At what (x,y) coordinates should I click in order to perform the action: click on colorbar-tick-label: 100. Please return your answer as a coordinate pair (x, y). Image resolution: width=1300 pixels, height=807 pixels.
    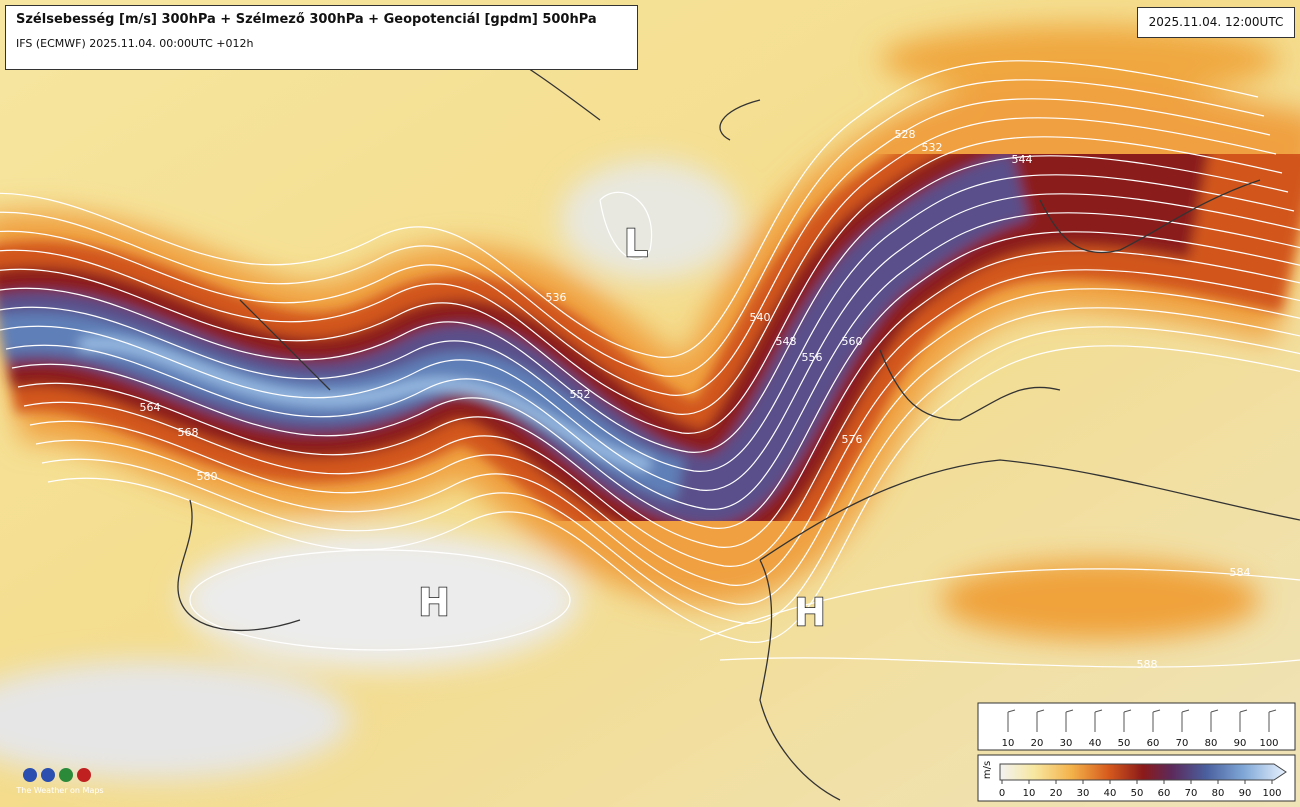
    Looking at the image, I should click on (1271, 793).